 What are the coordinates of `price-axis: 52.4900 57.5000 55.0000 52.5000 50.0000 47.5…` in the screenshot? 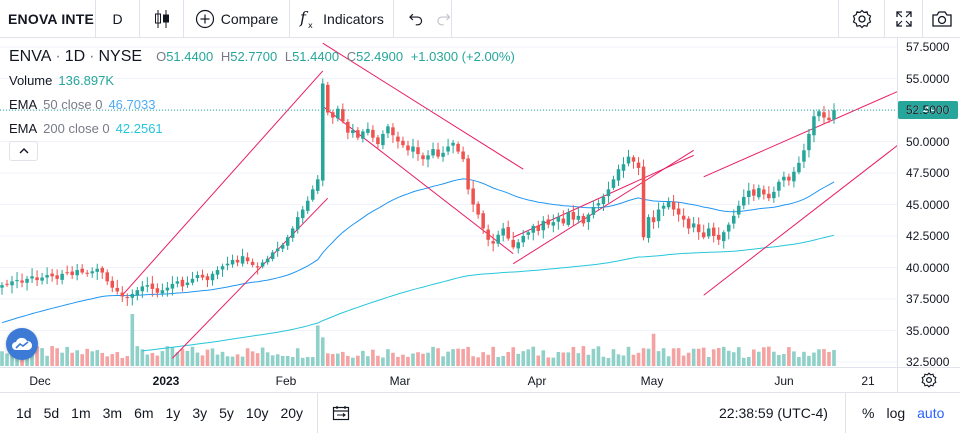 It's located at (928, 203).